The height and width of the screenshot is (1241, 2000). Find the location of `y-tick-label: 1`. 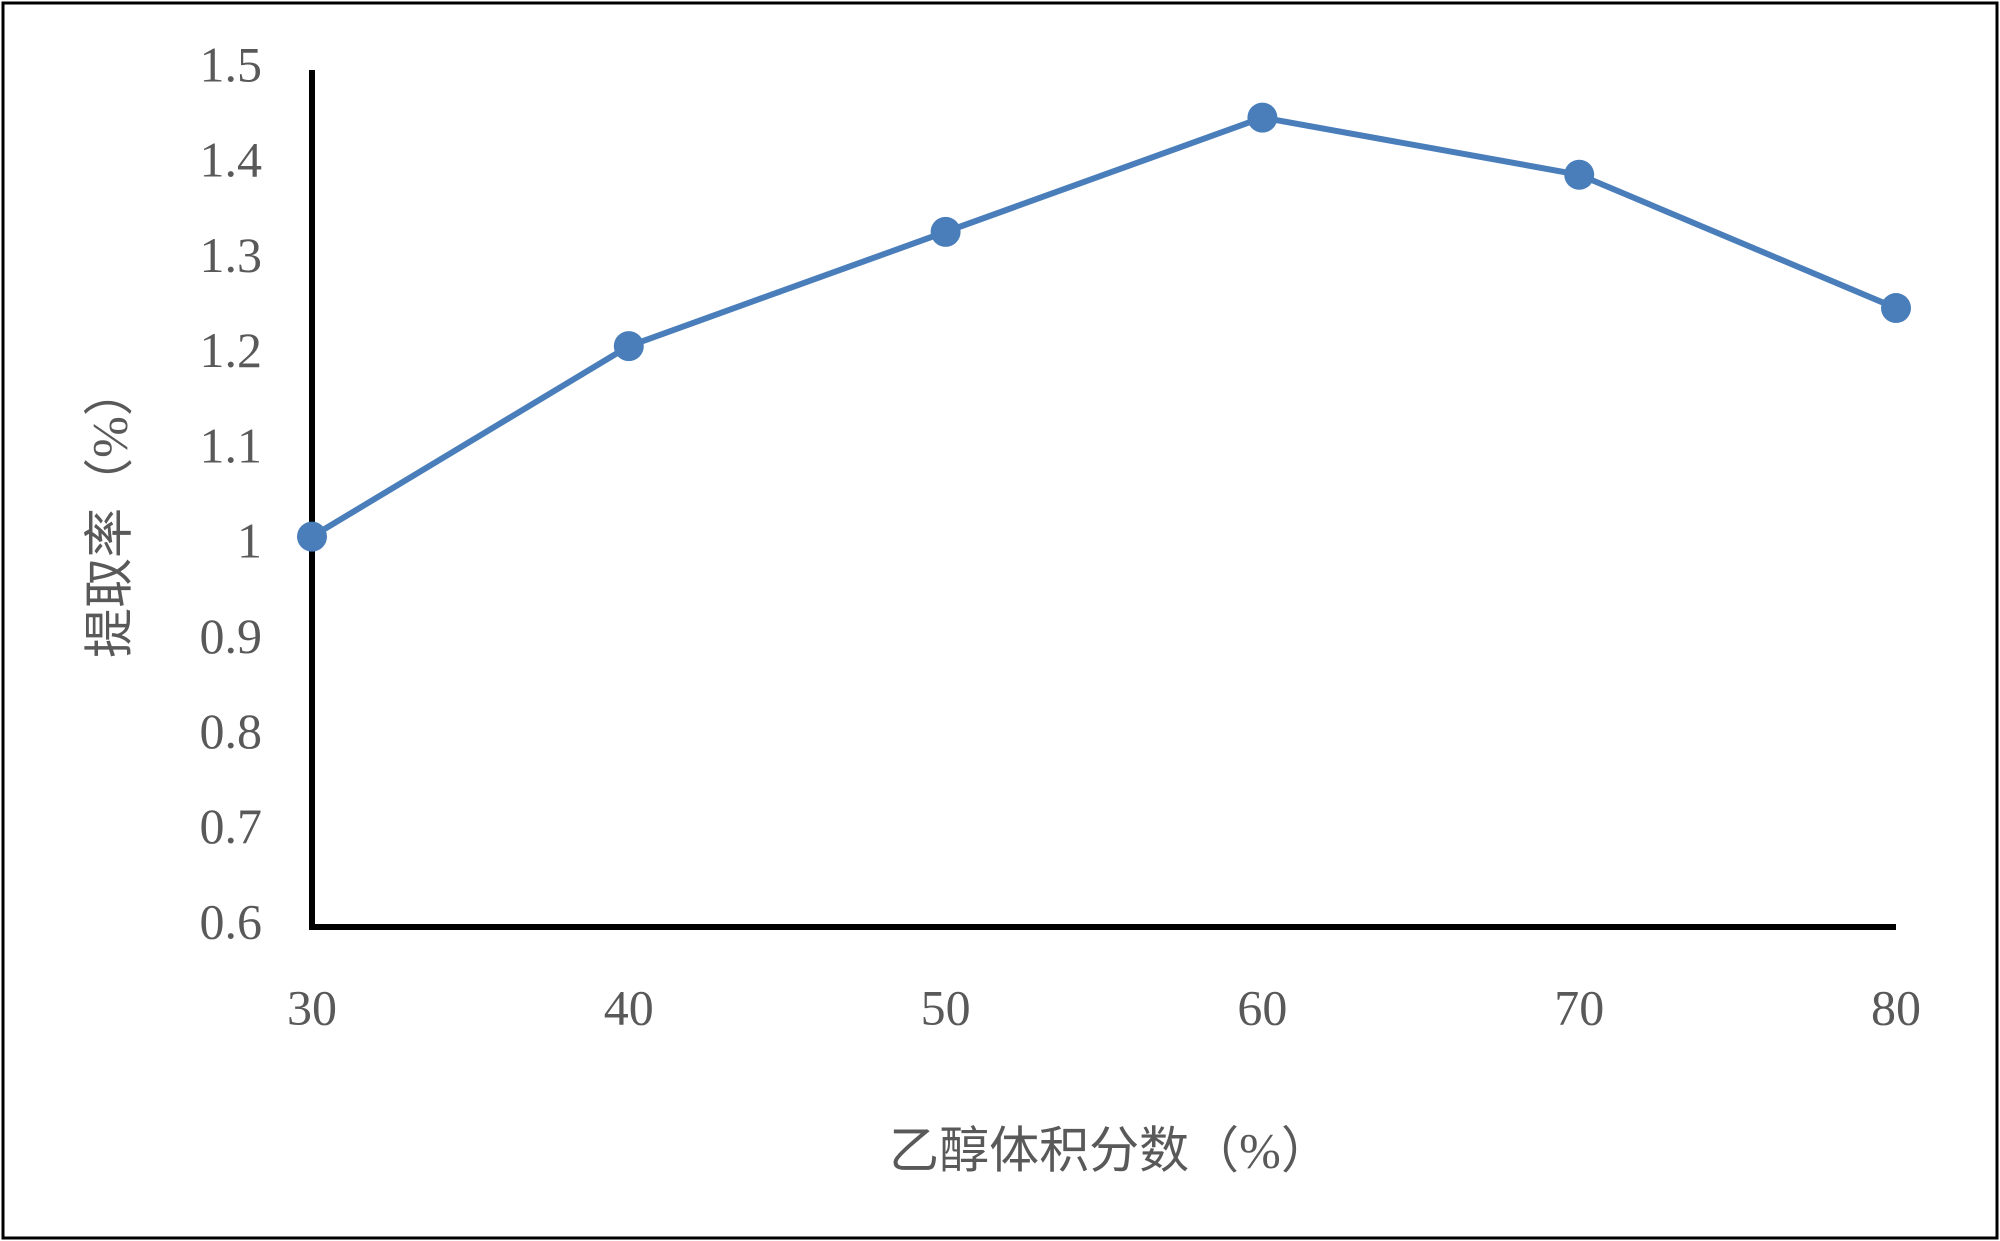

y-tick-label: 1 is located at coordinates (249, 541).